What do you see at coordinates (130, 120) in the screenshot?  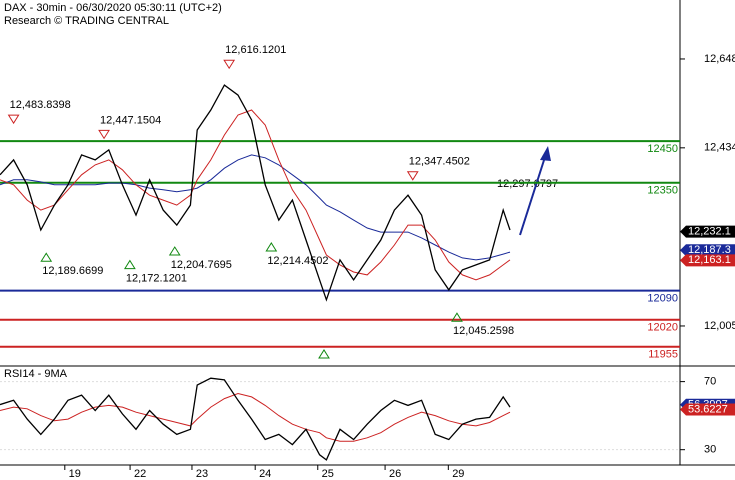 I see `signal-label: 12,447.1504` at bounding box center [130, 120].